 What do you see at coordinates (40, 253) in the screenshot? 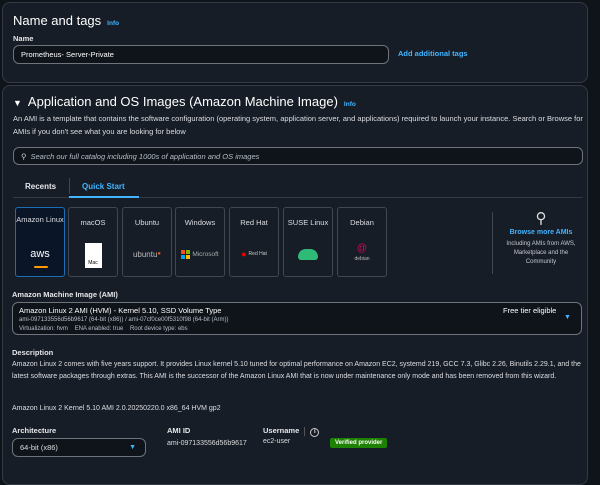
I see `aws-logo-icon: aws` at bounding box center [40, 253].